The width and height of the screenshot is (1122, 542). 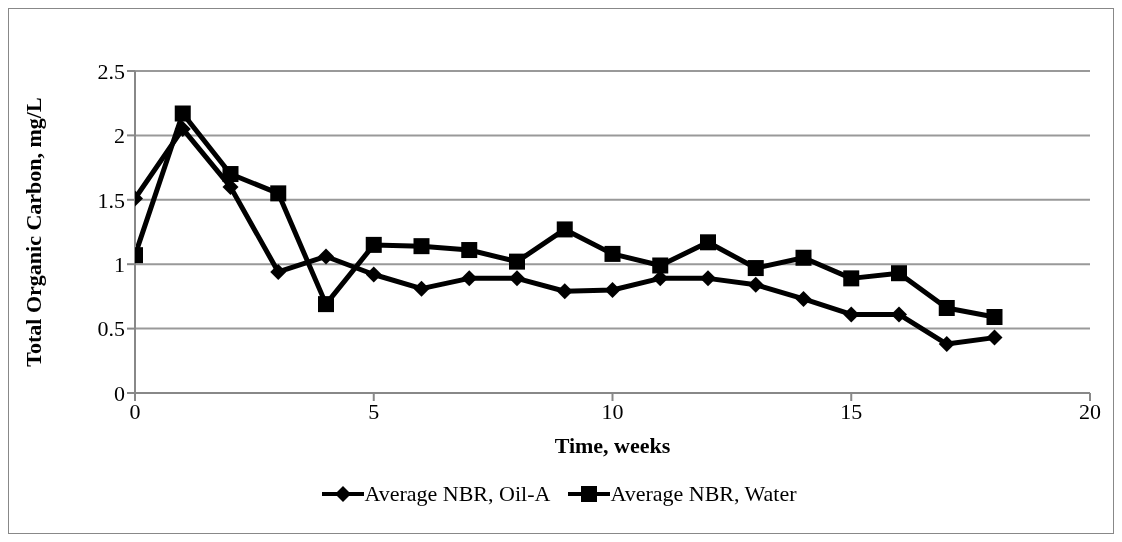 What do you see at coordinates (851, 411) in the screenshot?
I see `x-tick-label: 15` at bounding box center [851, 411].